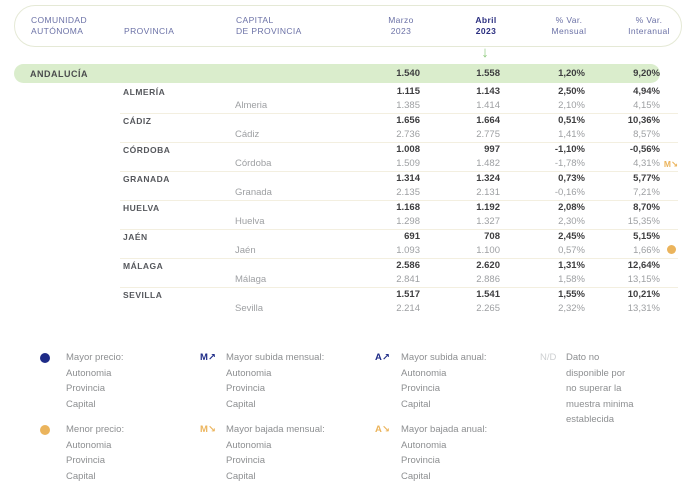 Image resolution: width=696 pixels, height=484 pixels. What do you see at coordinates (382, 91) in the screenshot?
I see `province-value-marzo: 1.115` at bounding box center [382, 91].